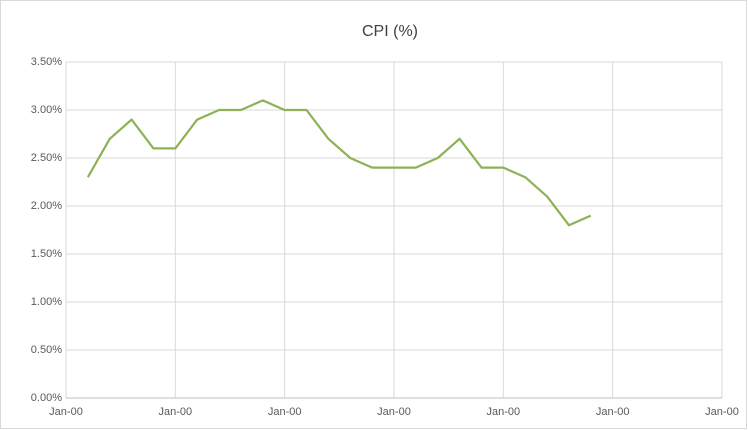 This screenshot has height=430, width=748. Describe the element at coordinates (46, 398) in the screenshot. I see `y-tick-label: 0.00%` at that location.